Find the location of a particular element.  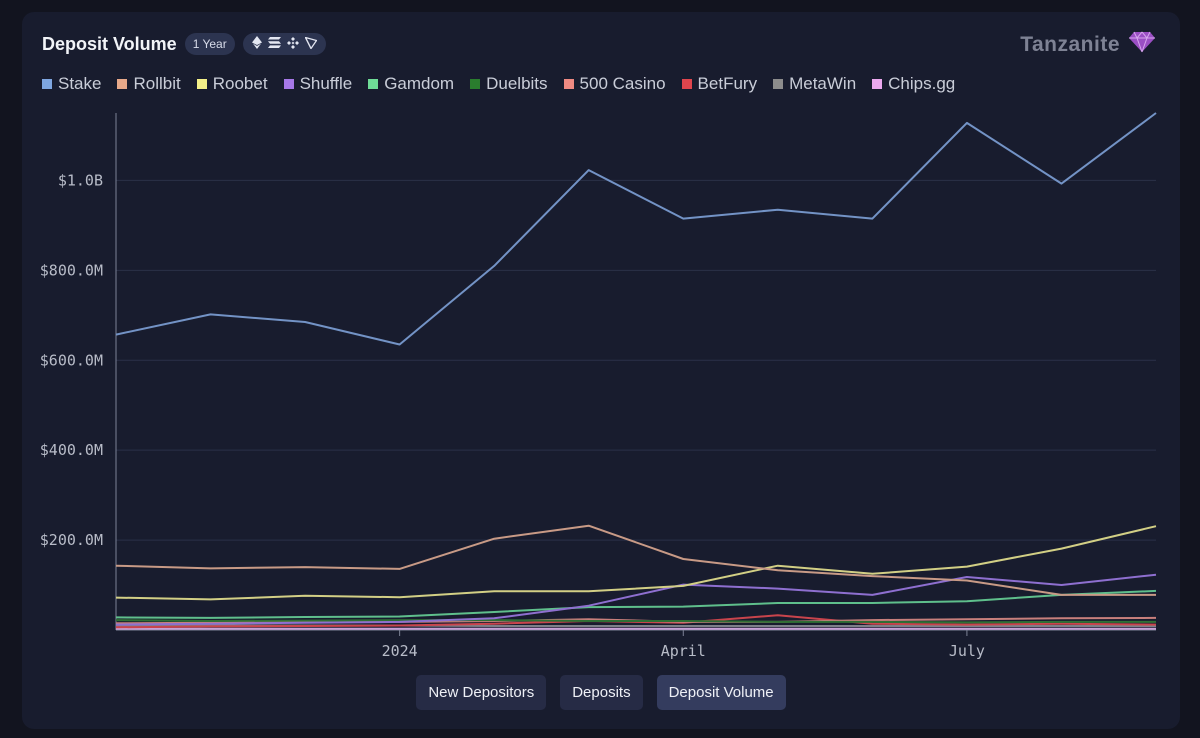

y-tick-label: $800.0M is located at coordinates (71, 270).